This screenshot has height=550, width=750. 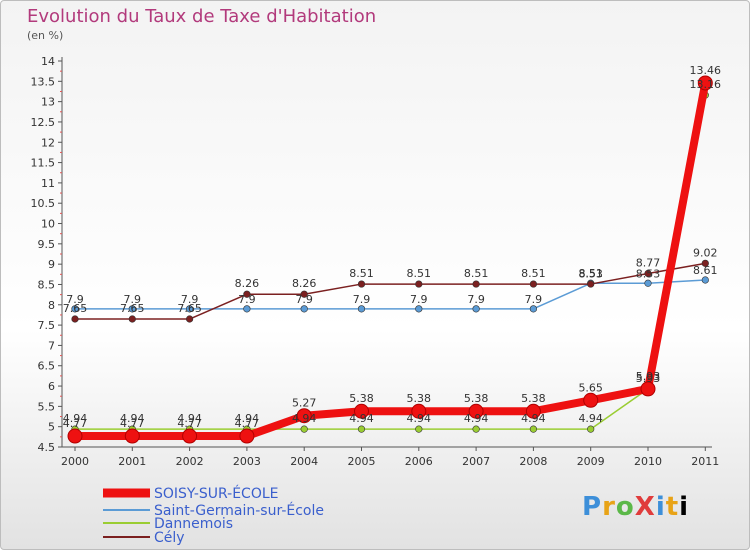 What do you see at coordinates (47, 406) in the screenshot?
I see `y-tick-label: 5.5` at bounding box center [47, 406].